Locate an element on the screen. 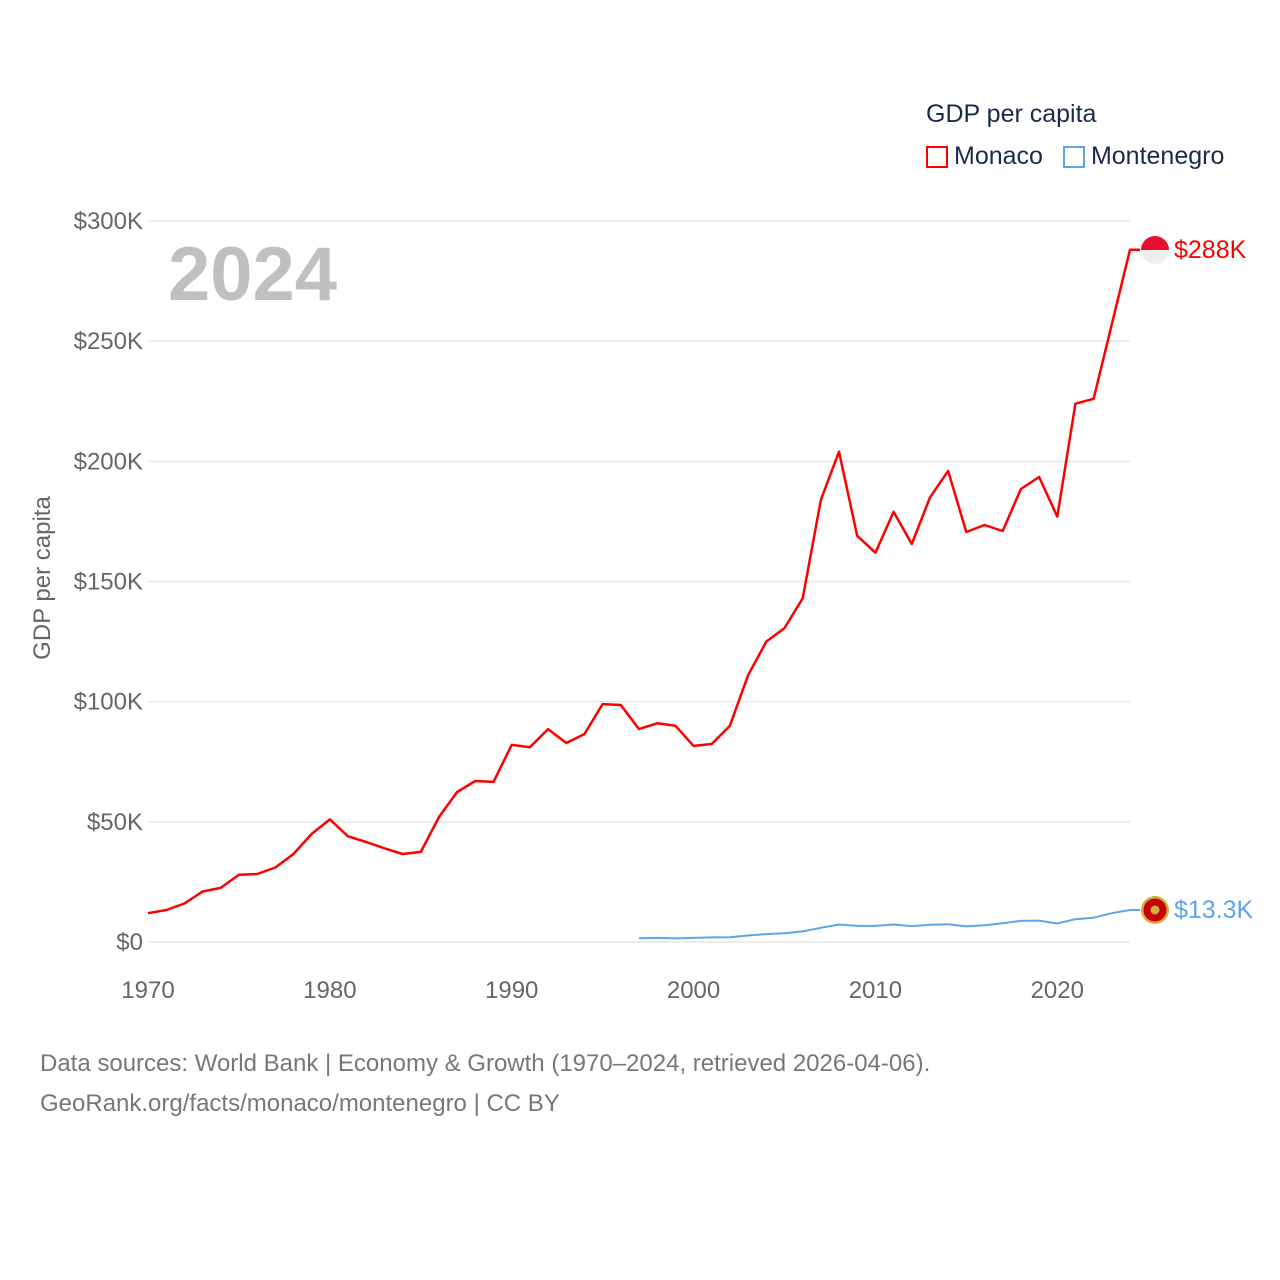  monaco-flag-icon is located at coordinates (1155, 250).